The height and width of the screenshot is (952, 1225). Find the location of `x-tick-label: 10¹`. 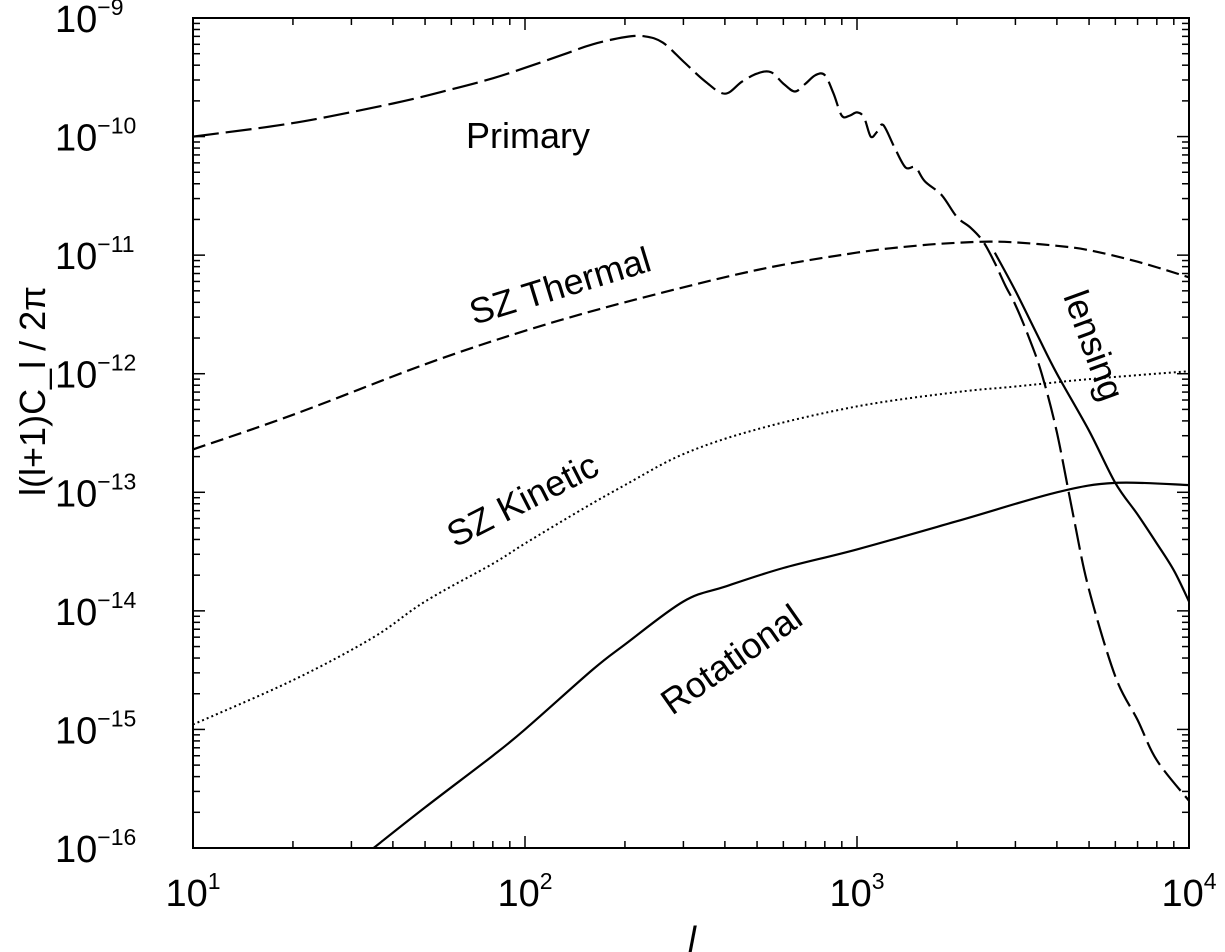

x-tick-label: 10¹ is located at coordinates (192, 891).